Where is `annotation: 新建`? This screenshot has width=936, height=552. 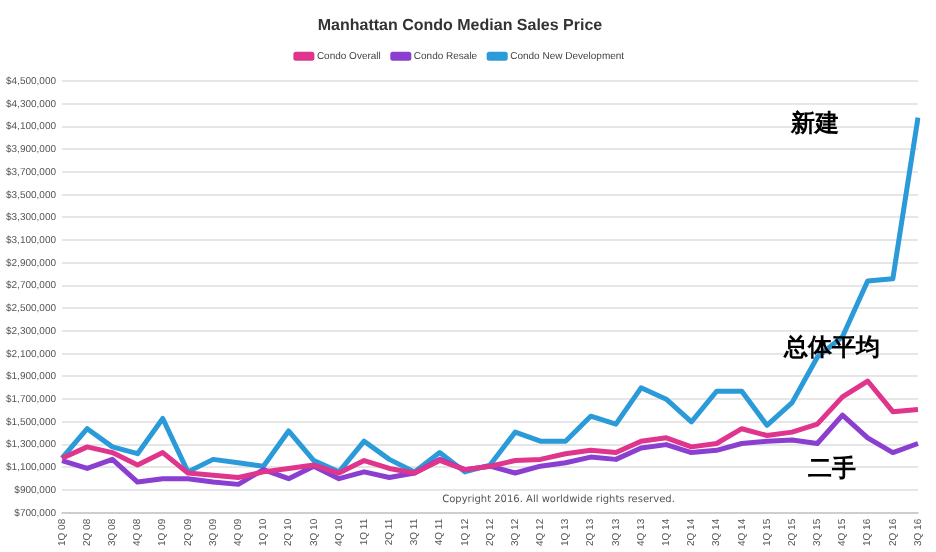
annotation: 新建 is located at coordinates (814, 122).